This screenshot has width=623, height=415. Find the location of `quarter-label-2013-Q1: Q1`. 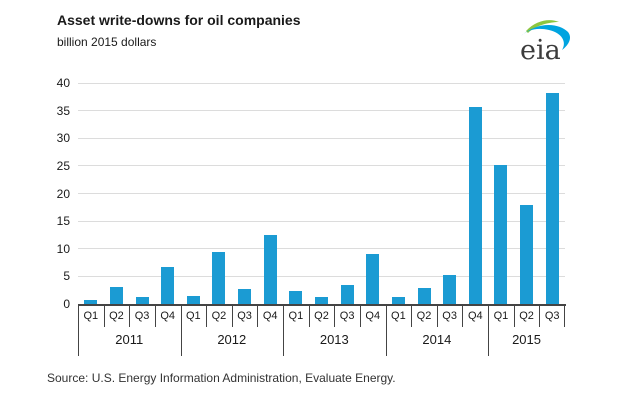

quarter-label-2013-Q1: Q1 is located at coordinates (296, 316).